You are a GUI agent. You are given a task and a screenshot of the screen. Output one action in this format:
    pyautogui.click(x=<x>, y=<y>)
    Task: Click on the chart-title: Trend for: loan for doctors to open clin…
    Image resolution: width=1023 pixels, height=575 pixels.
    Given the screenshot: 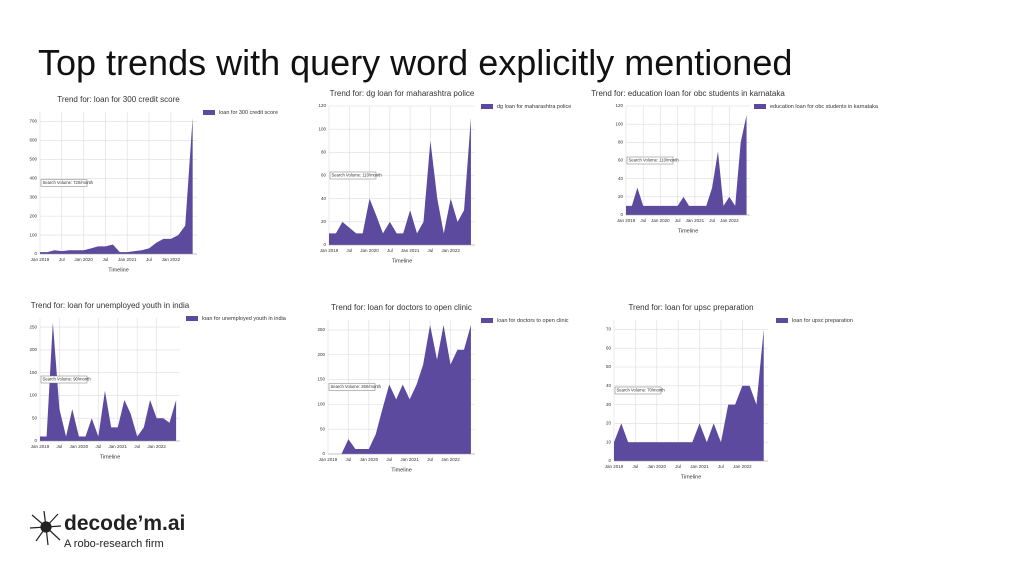 What is the action you would take?
    pyautogui.click(x=401, y=307)
    